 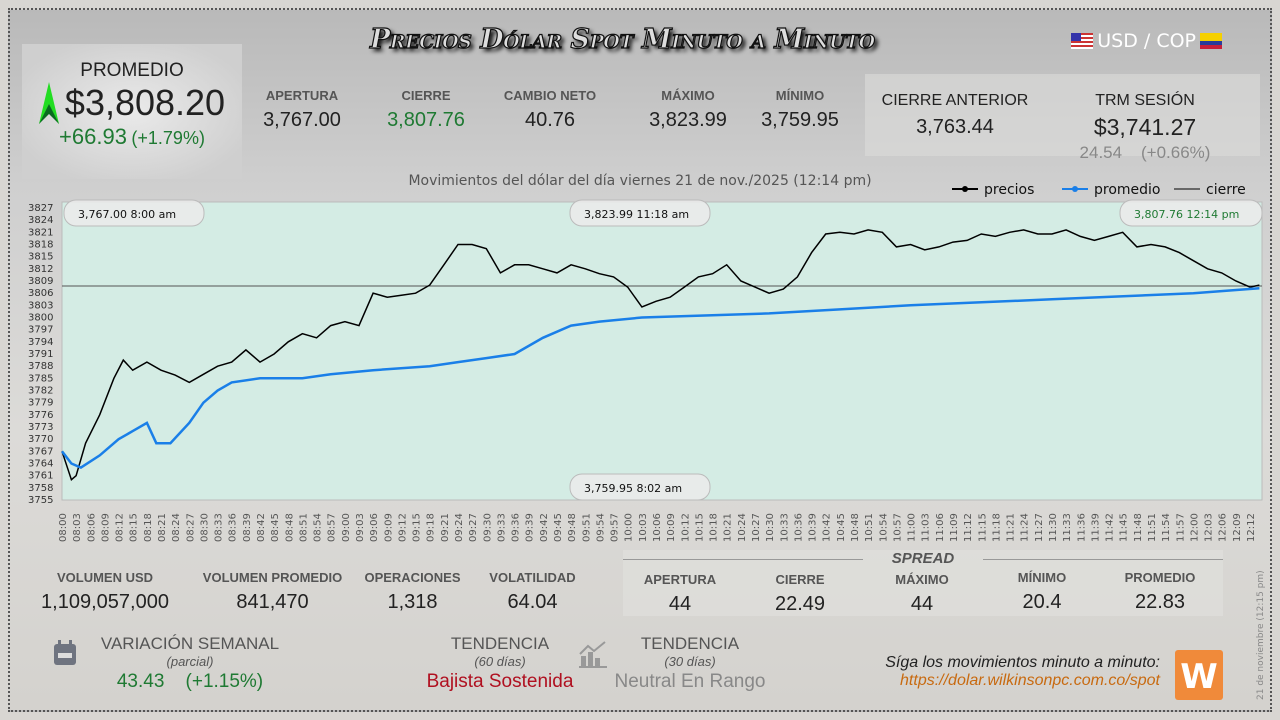 I want to click on x-tick-label: 09:30, so click(x=487, y=527).